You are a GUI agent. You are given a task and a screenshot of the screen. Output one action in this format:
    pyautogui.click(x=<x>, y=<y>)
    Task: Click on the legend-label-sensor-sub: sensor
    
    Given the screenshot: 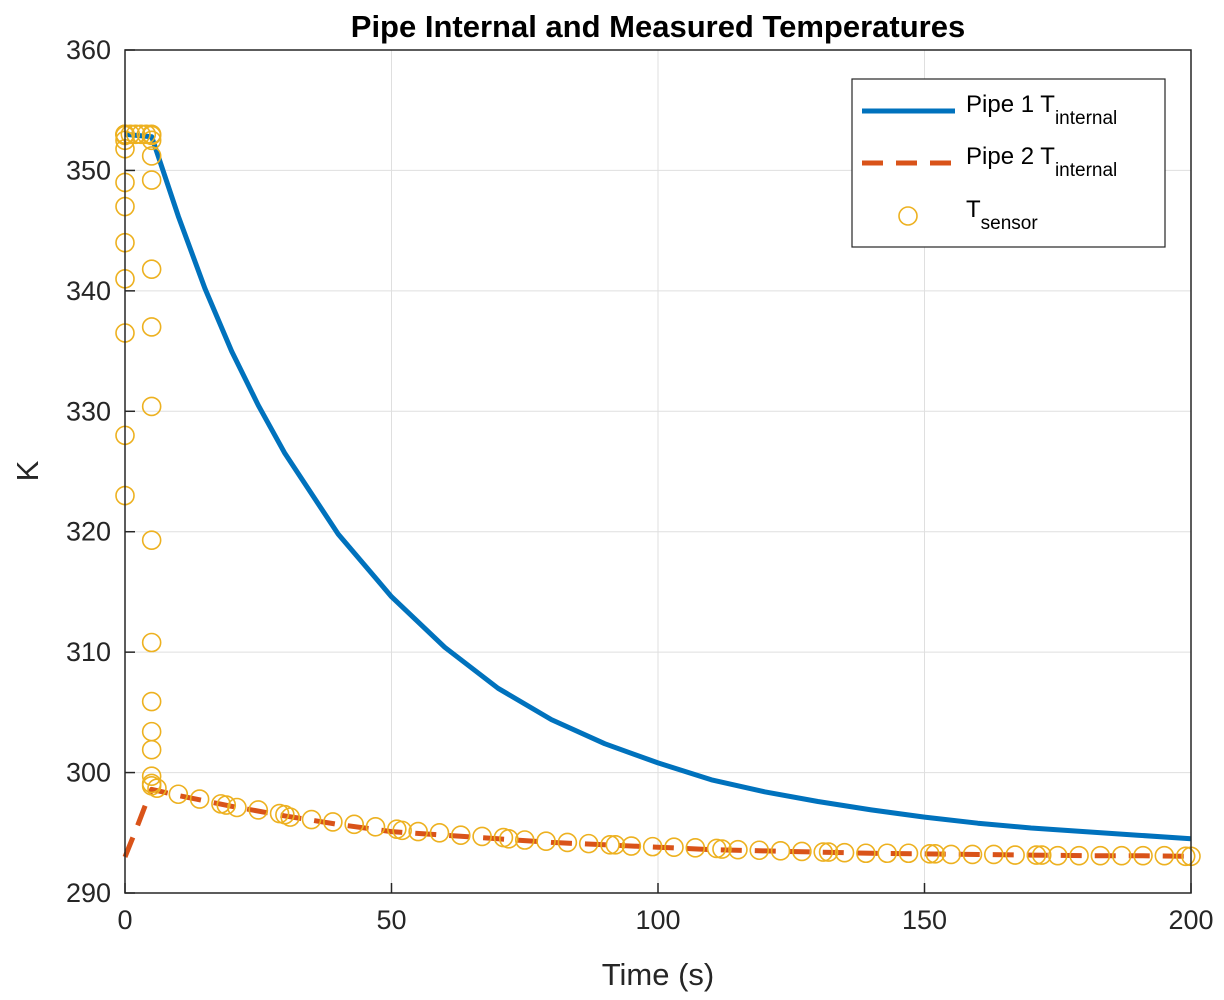 What is the action you would take?
    pyautogui.click(x=1010, y=223)
    